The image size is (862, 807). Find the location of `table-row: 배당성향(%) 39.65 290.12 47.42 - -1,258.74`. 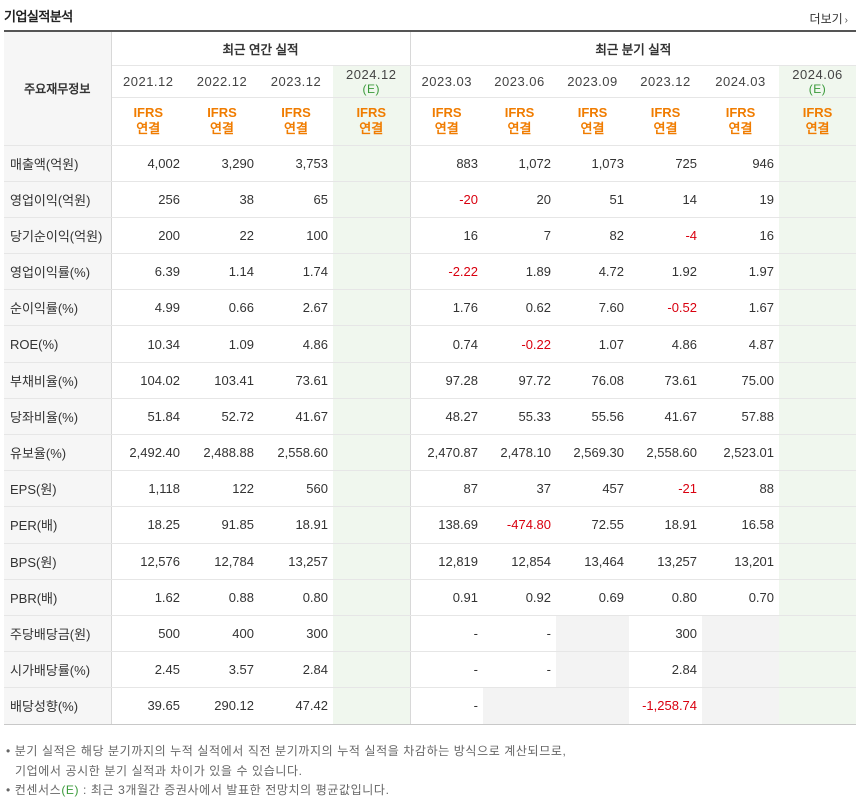

table-row: 배당성향(%) 39.65 290.12 47.42 - -1,258.74 is located at coordinates (430, 706).